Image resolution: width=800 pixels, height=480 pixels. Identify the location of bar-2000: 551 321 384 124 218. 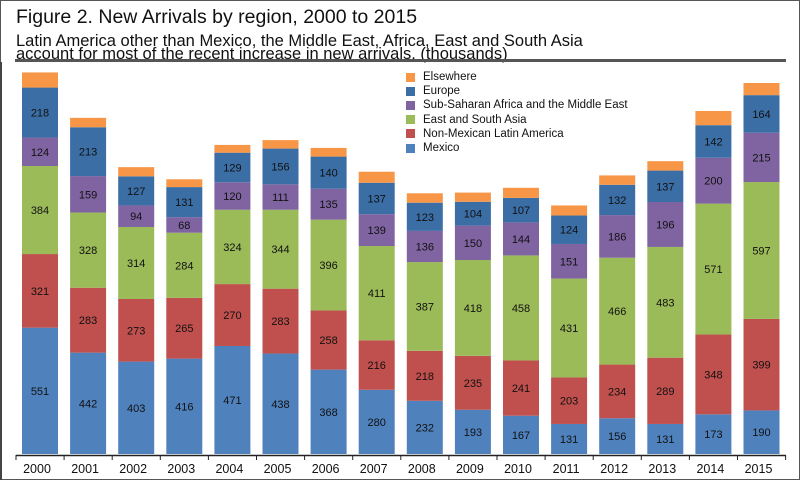
(40, 263).